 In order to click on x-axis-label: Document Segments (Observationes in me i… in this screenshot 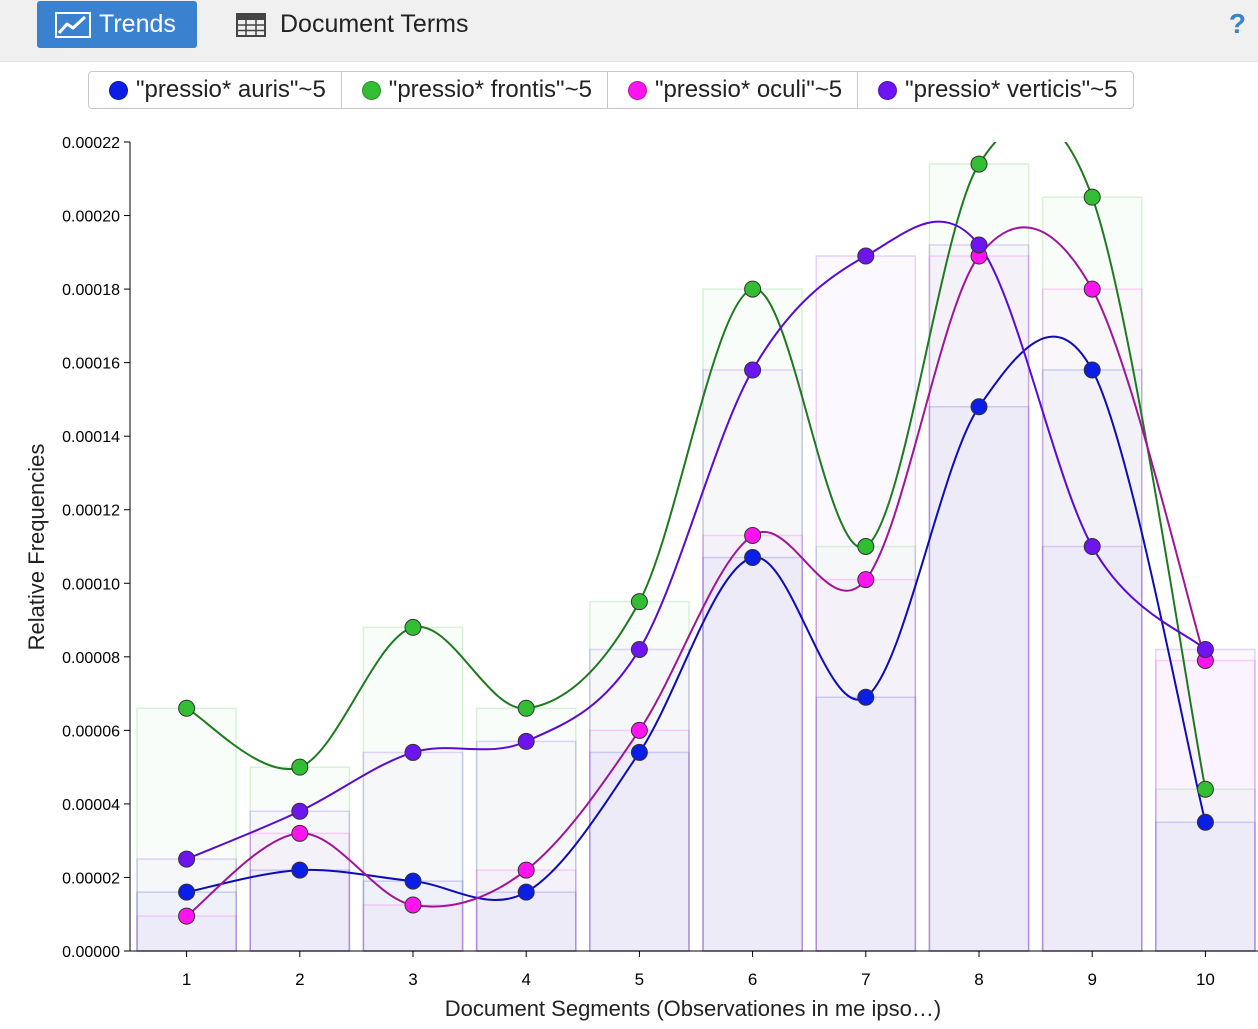, I will do `click(693, 1008)`.